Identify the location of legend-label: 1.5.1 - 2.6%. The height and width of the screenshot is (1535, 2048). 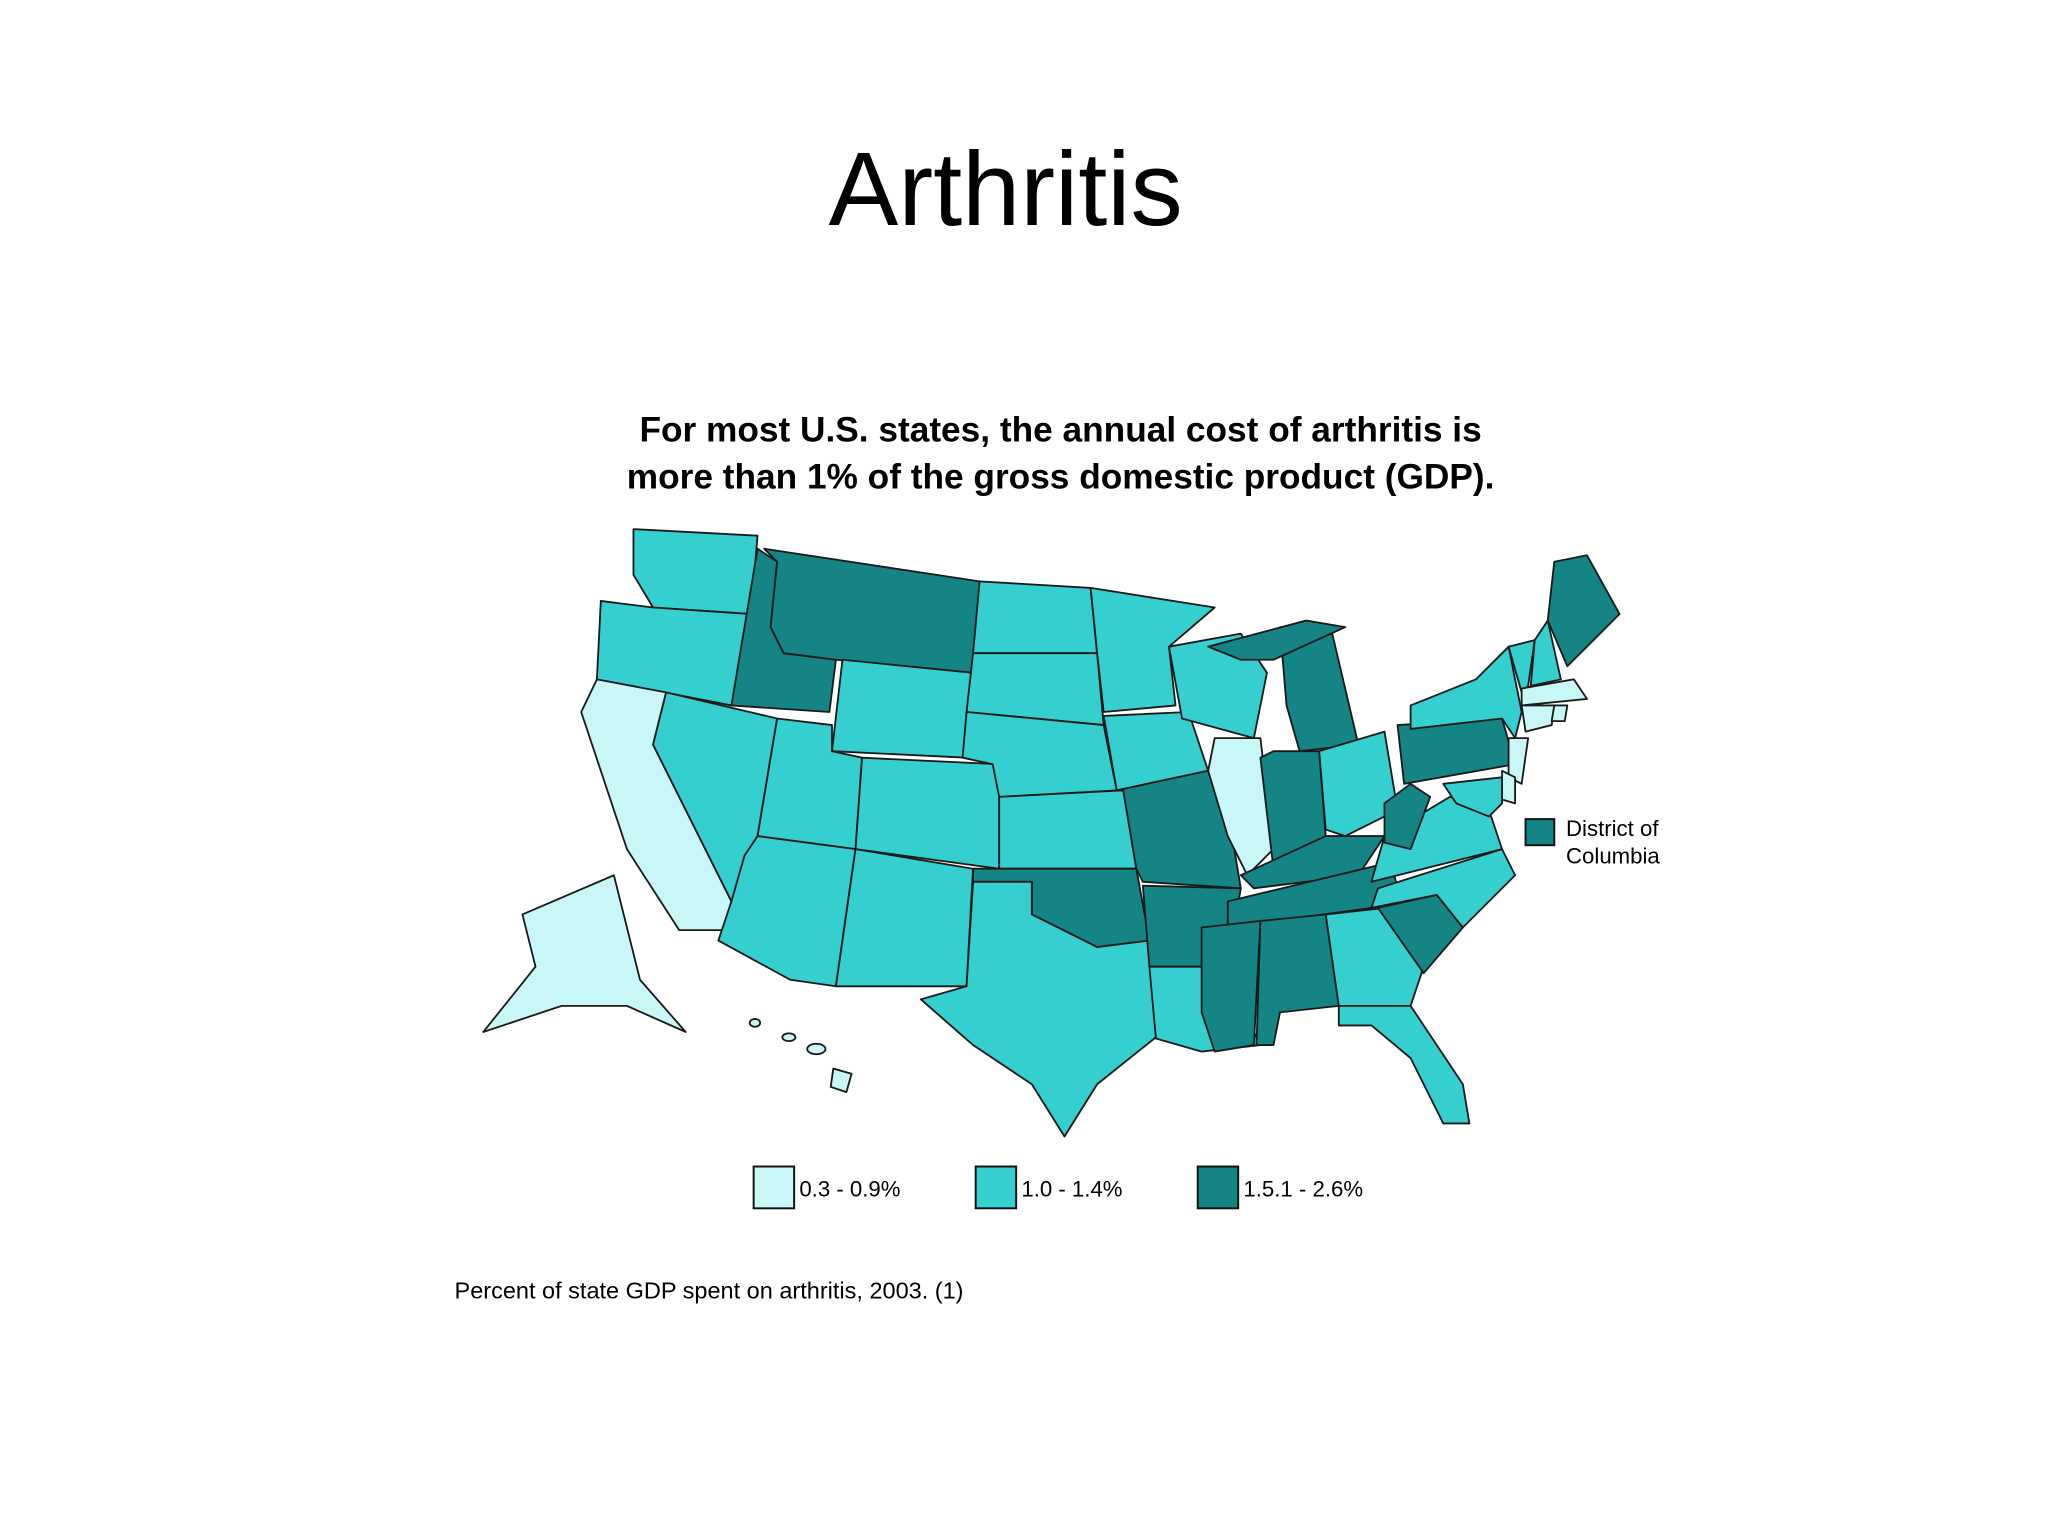
(1303, 1189).